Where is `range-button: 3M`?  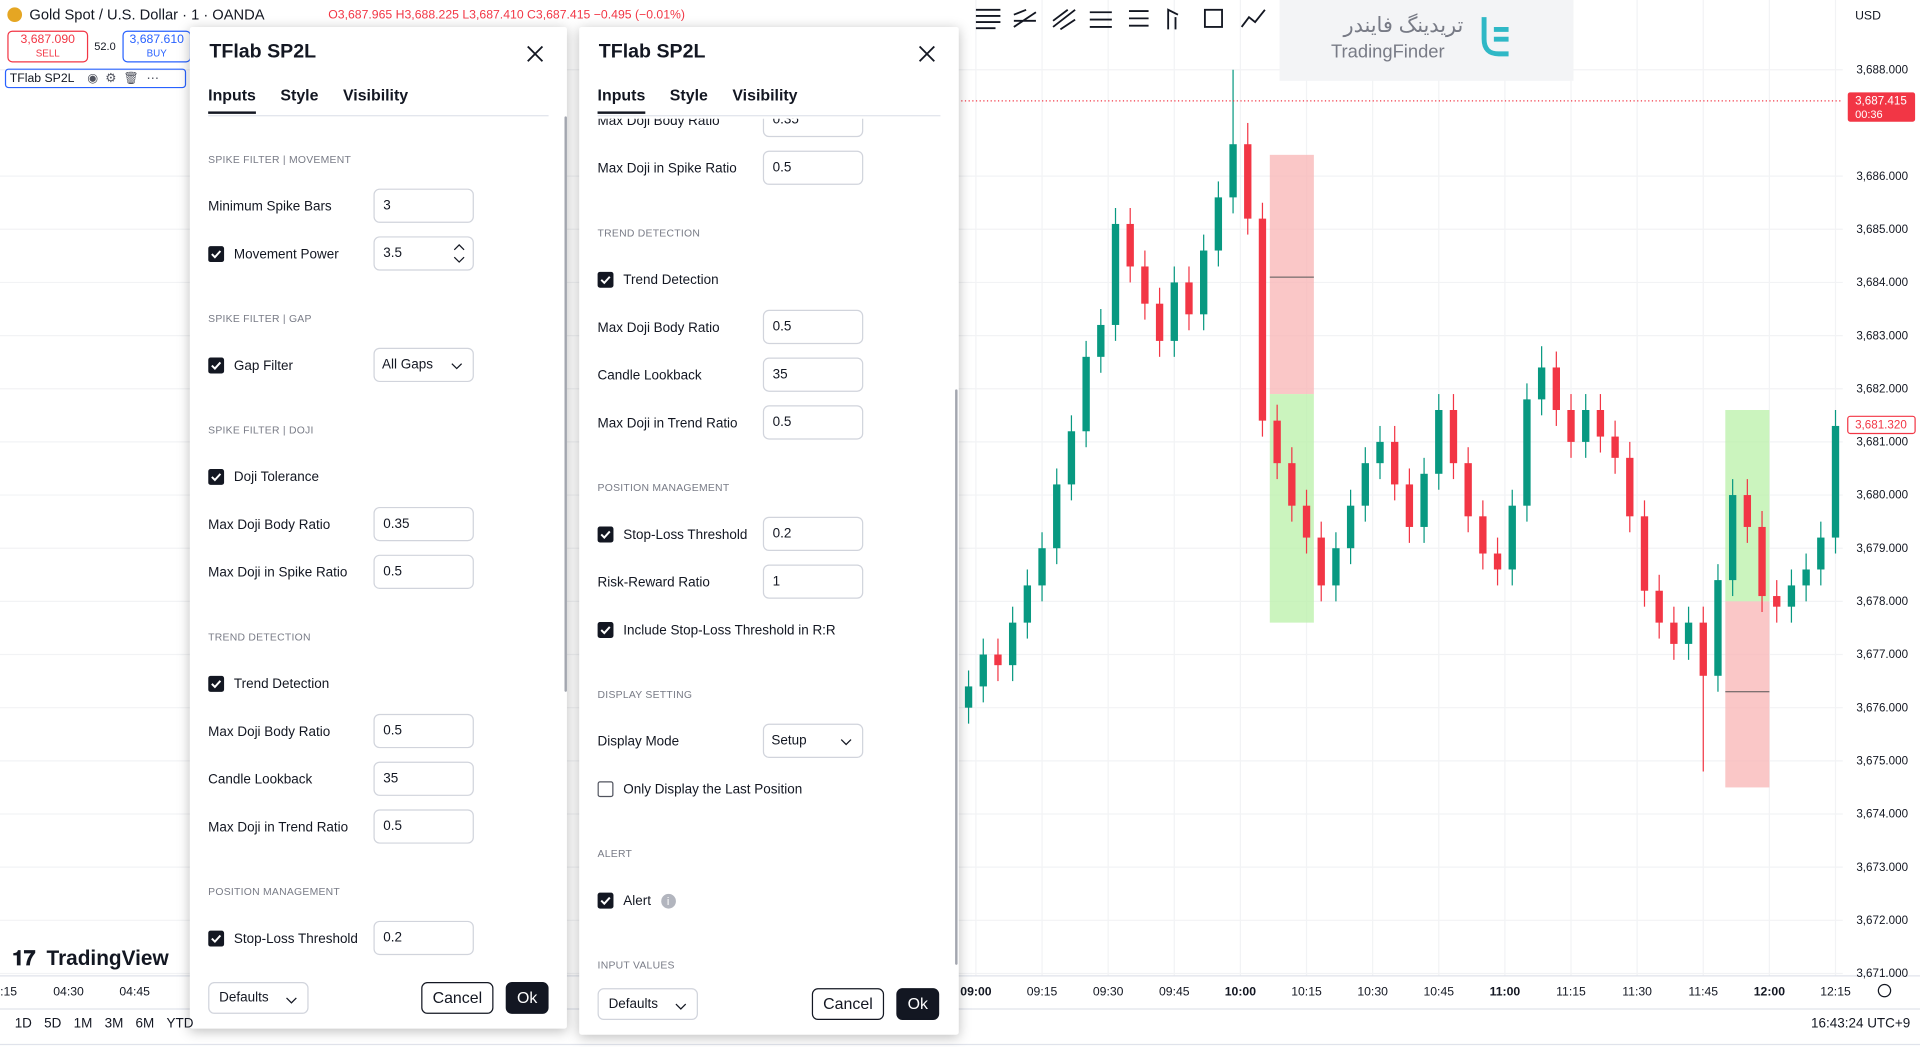 range-button: 3M is located at coordinates (114, 1024).